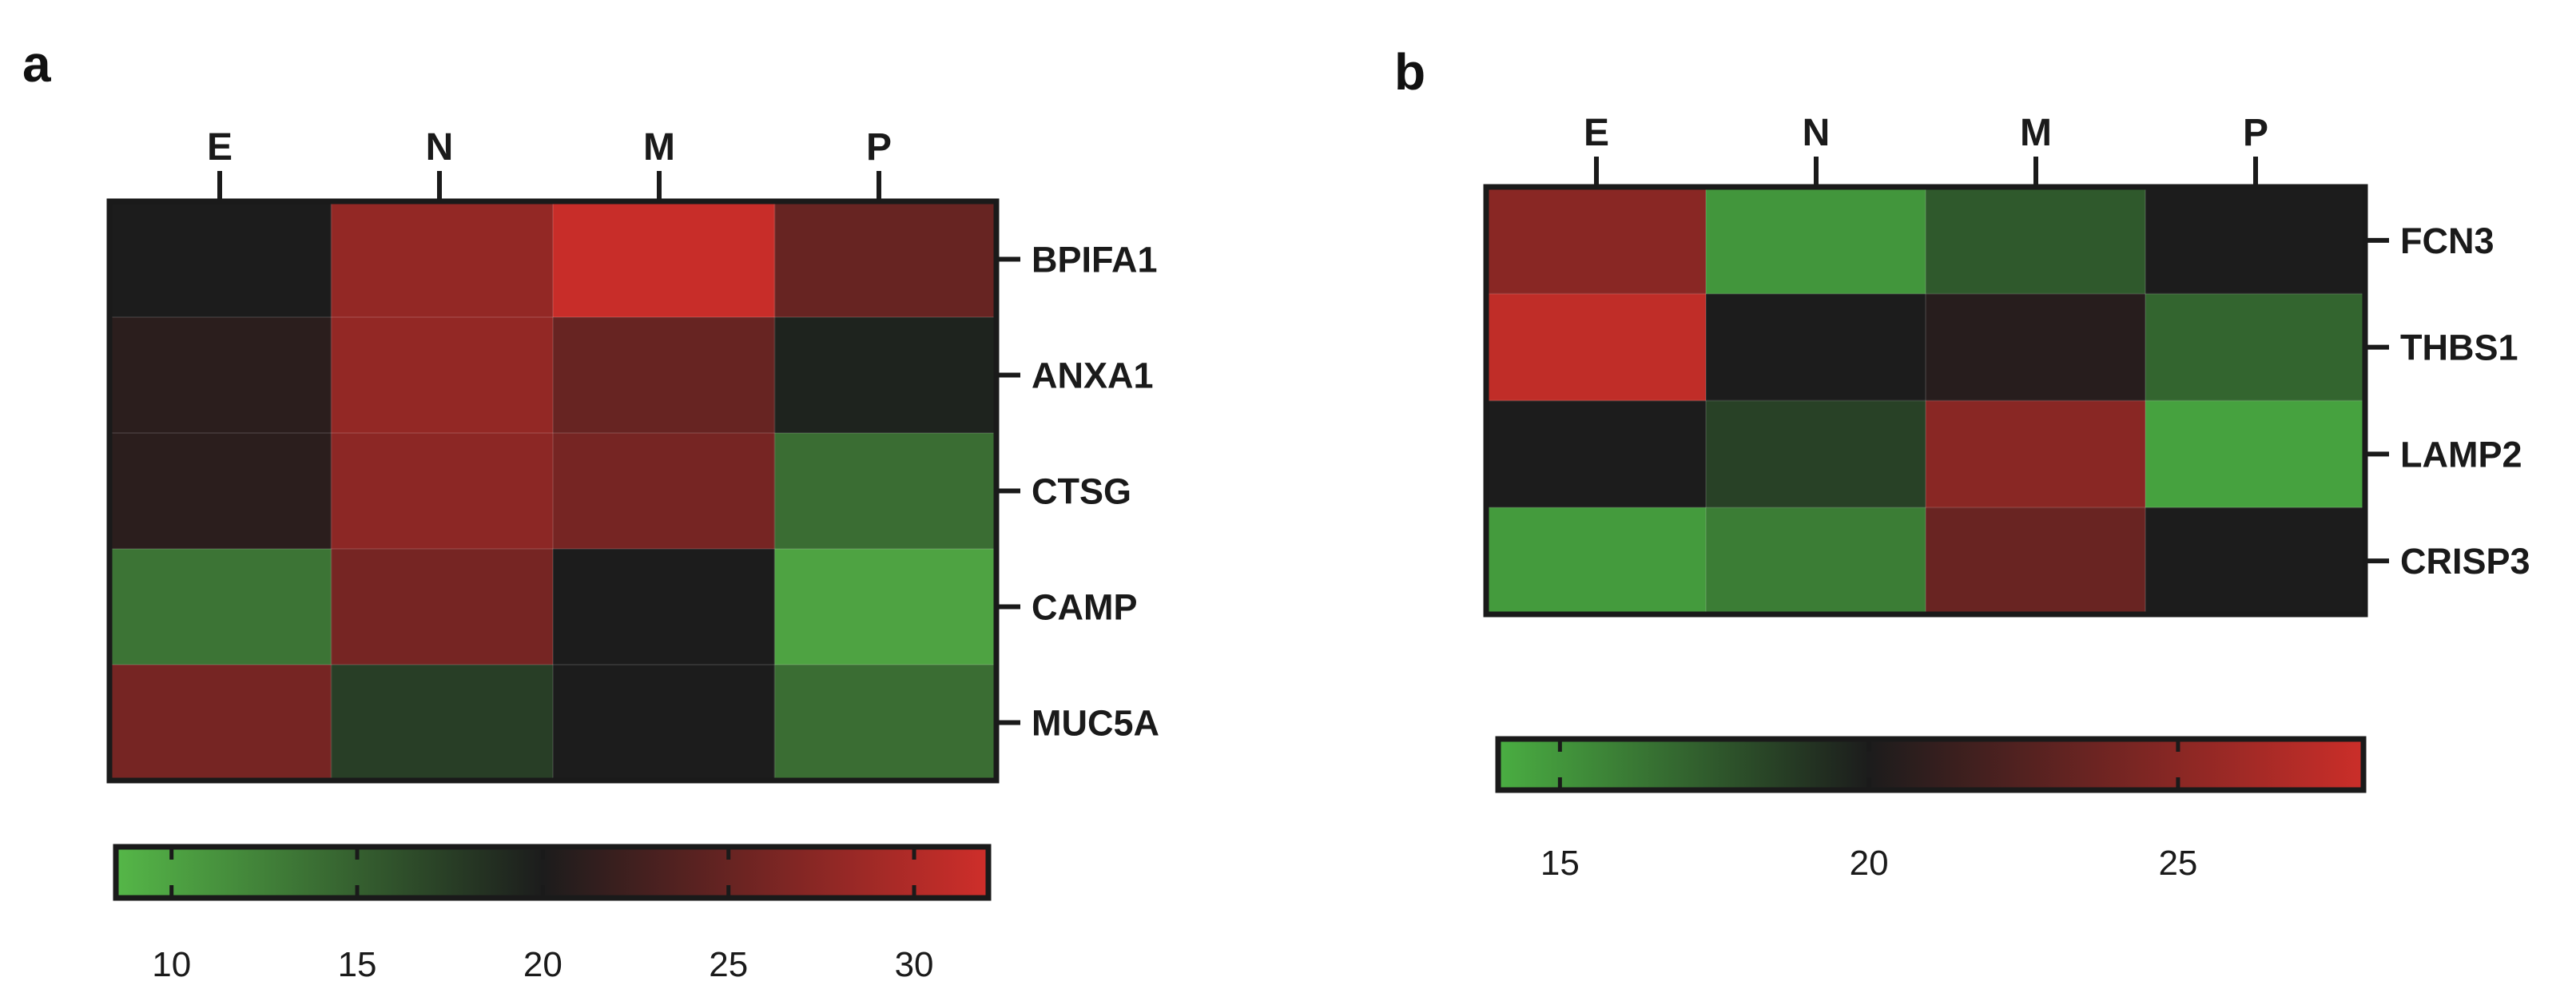 Image resolution: width=2576 pixels, height=1001 pixels. Describe the element at coordinates (1095, 260) in the screenshot. I see `row-label-BPIFA1: BPIFA1` at that location.